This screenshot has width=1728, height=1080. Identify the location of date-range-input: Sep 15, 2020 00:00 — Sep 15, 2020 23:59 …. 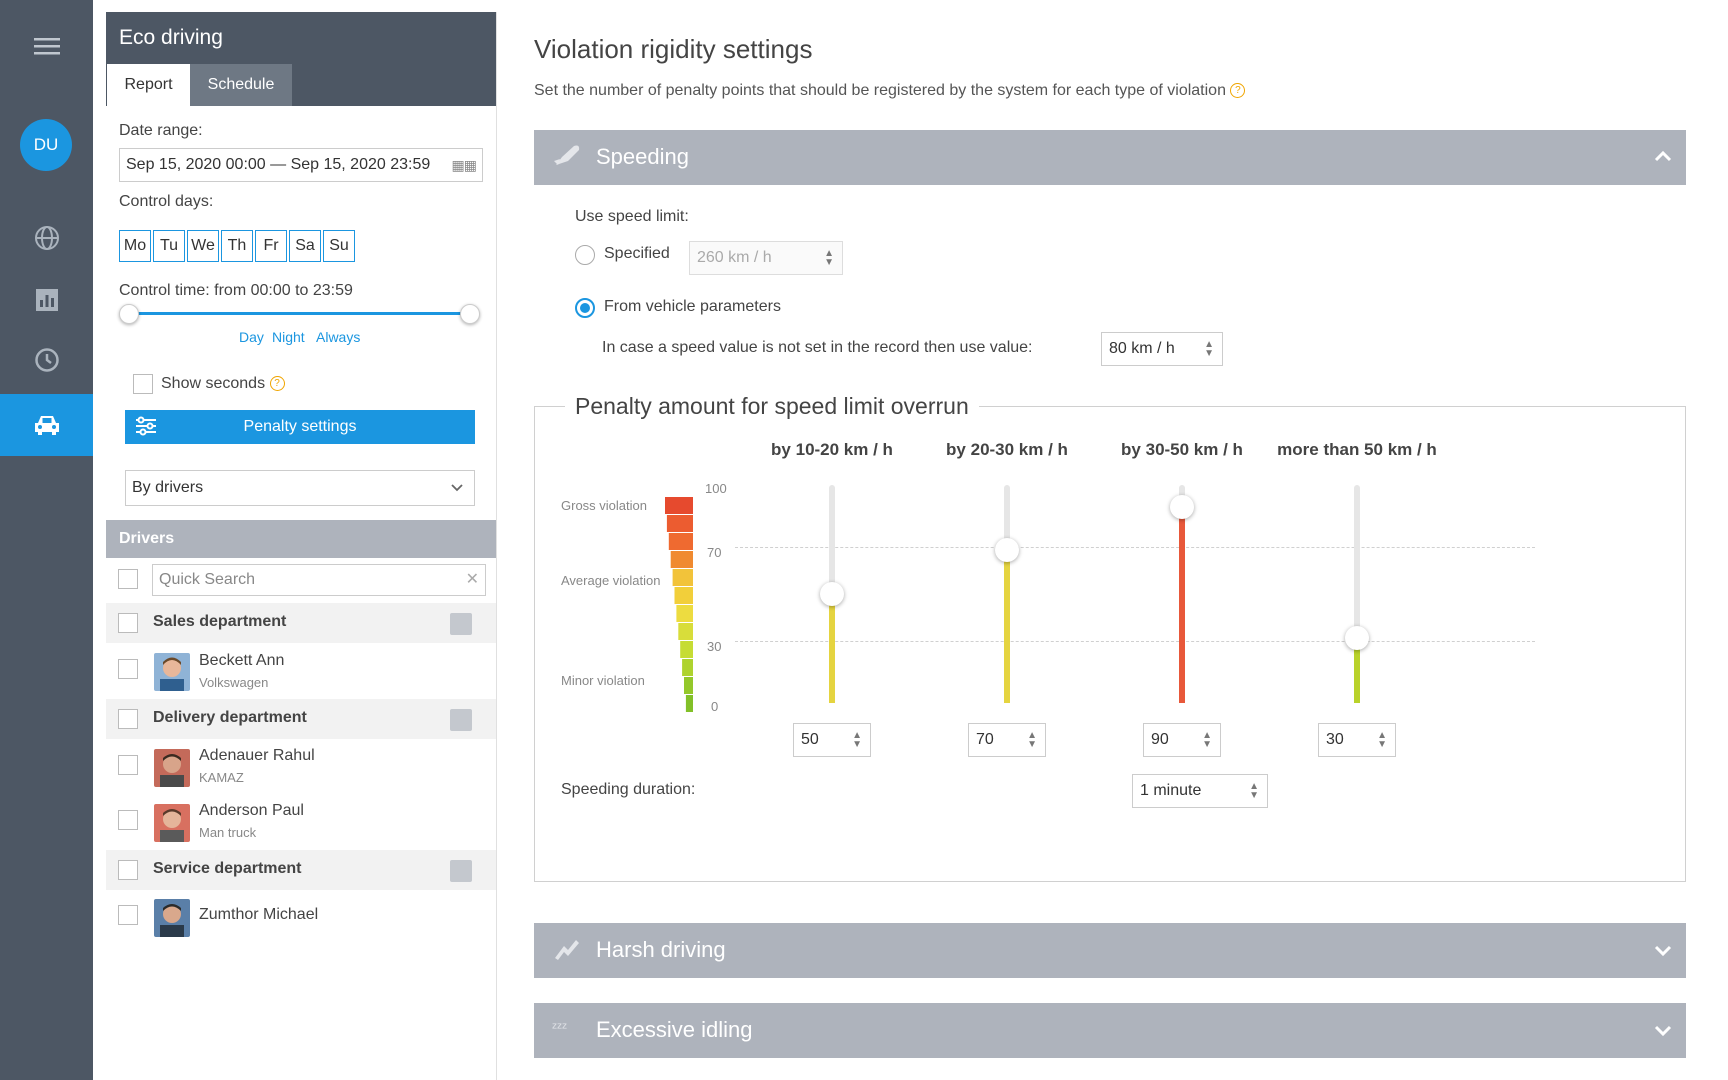
(301, 165).